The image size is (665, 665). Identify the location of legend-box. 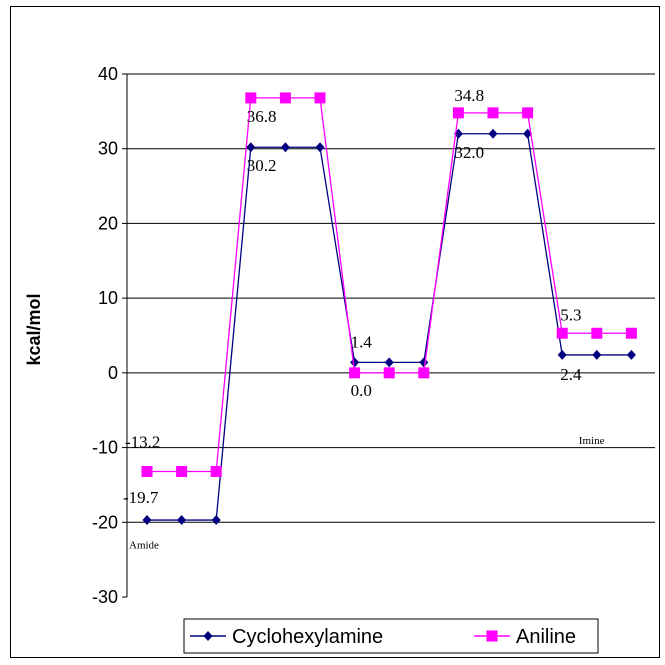
(391, 636).